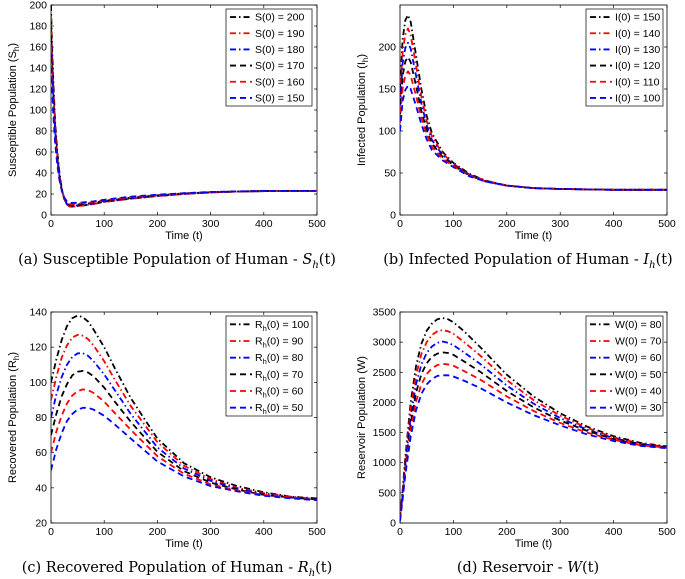  I want to click on legend-label: I(0) = 140, so click(637, 34).